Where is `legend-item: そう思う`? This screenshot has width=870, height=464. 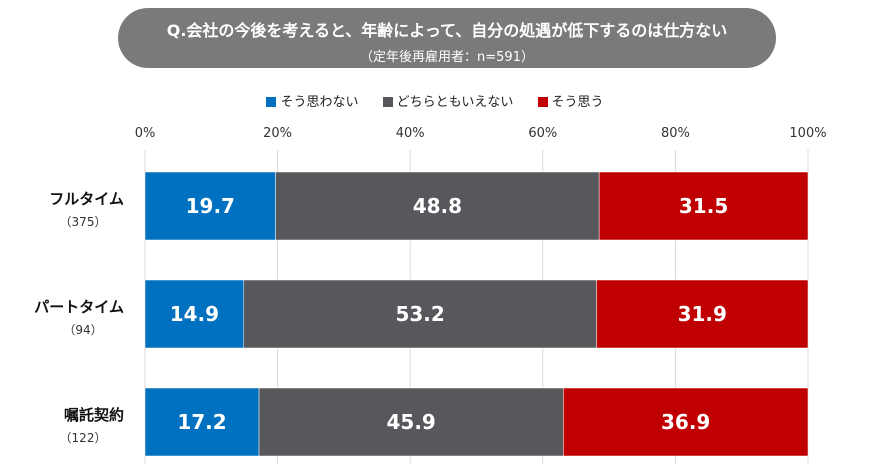
legend-item: そう思う is located at coordinates (570, 100).